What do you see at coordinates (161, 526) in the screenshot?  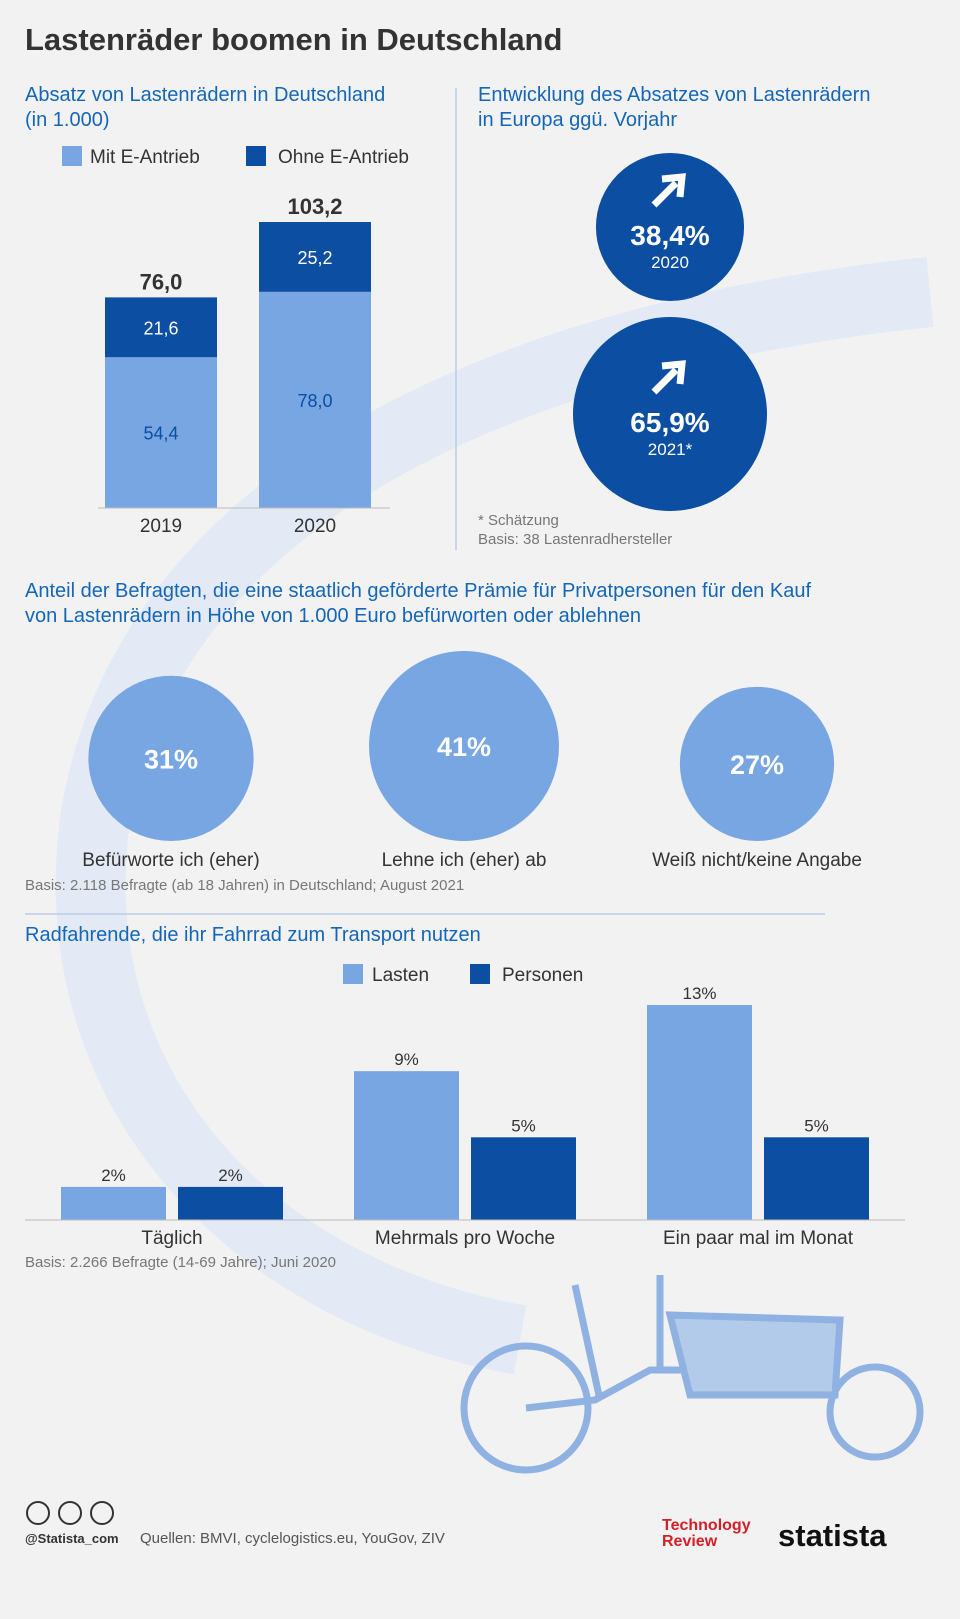 I see `x-tick-label: 2019` at bounding box center [161, 526].